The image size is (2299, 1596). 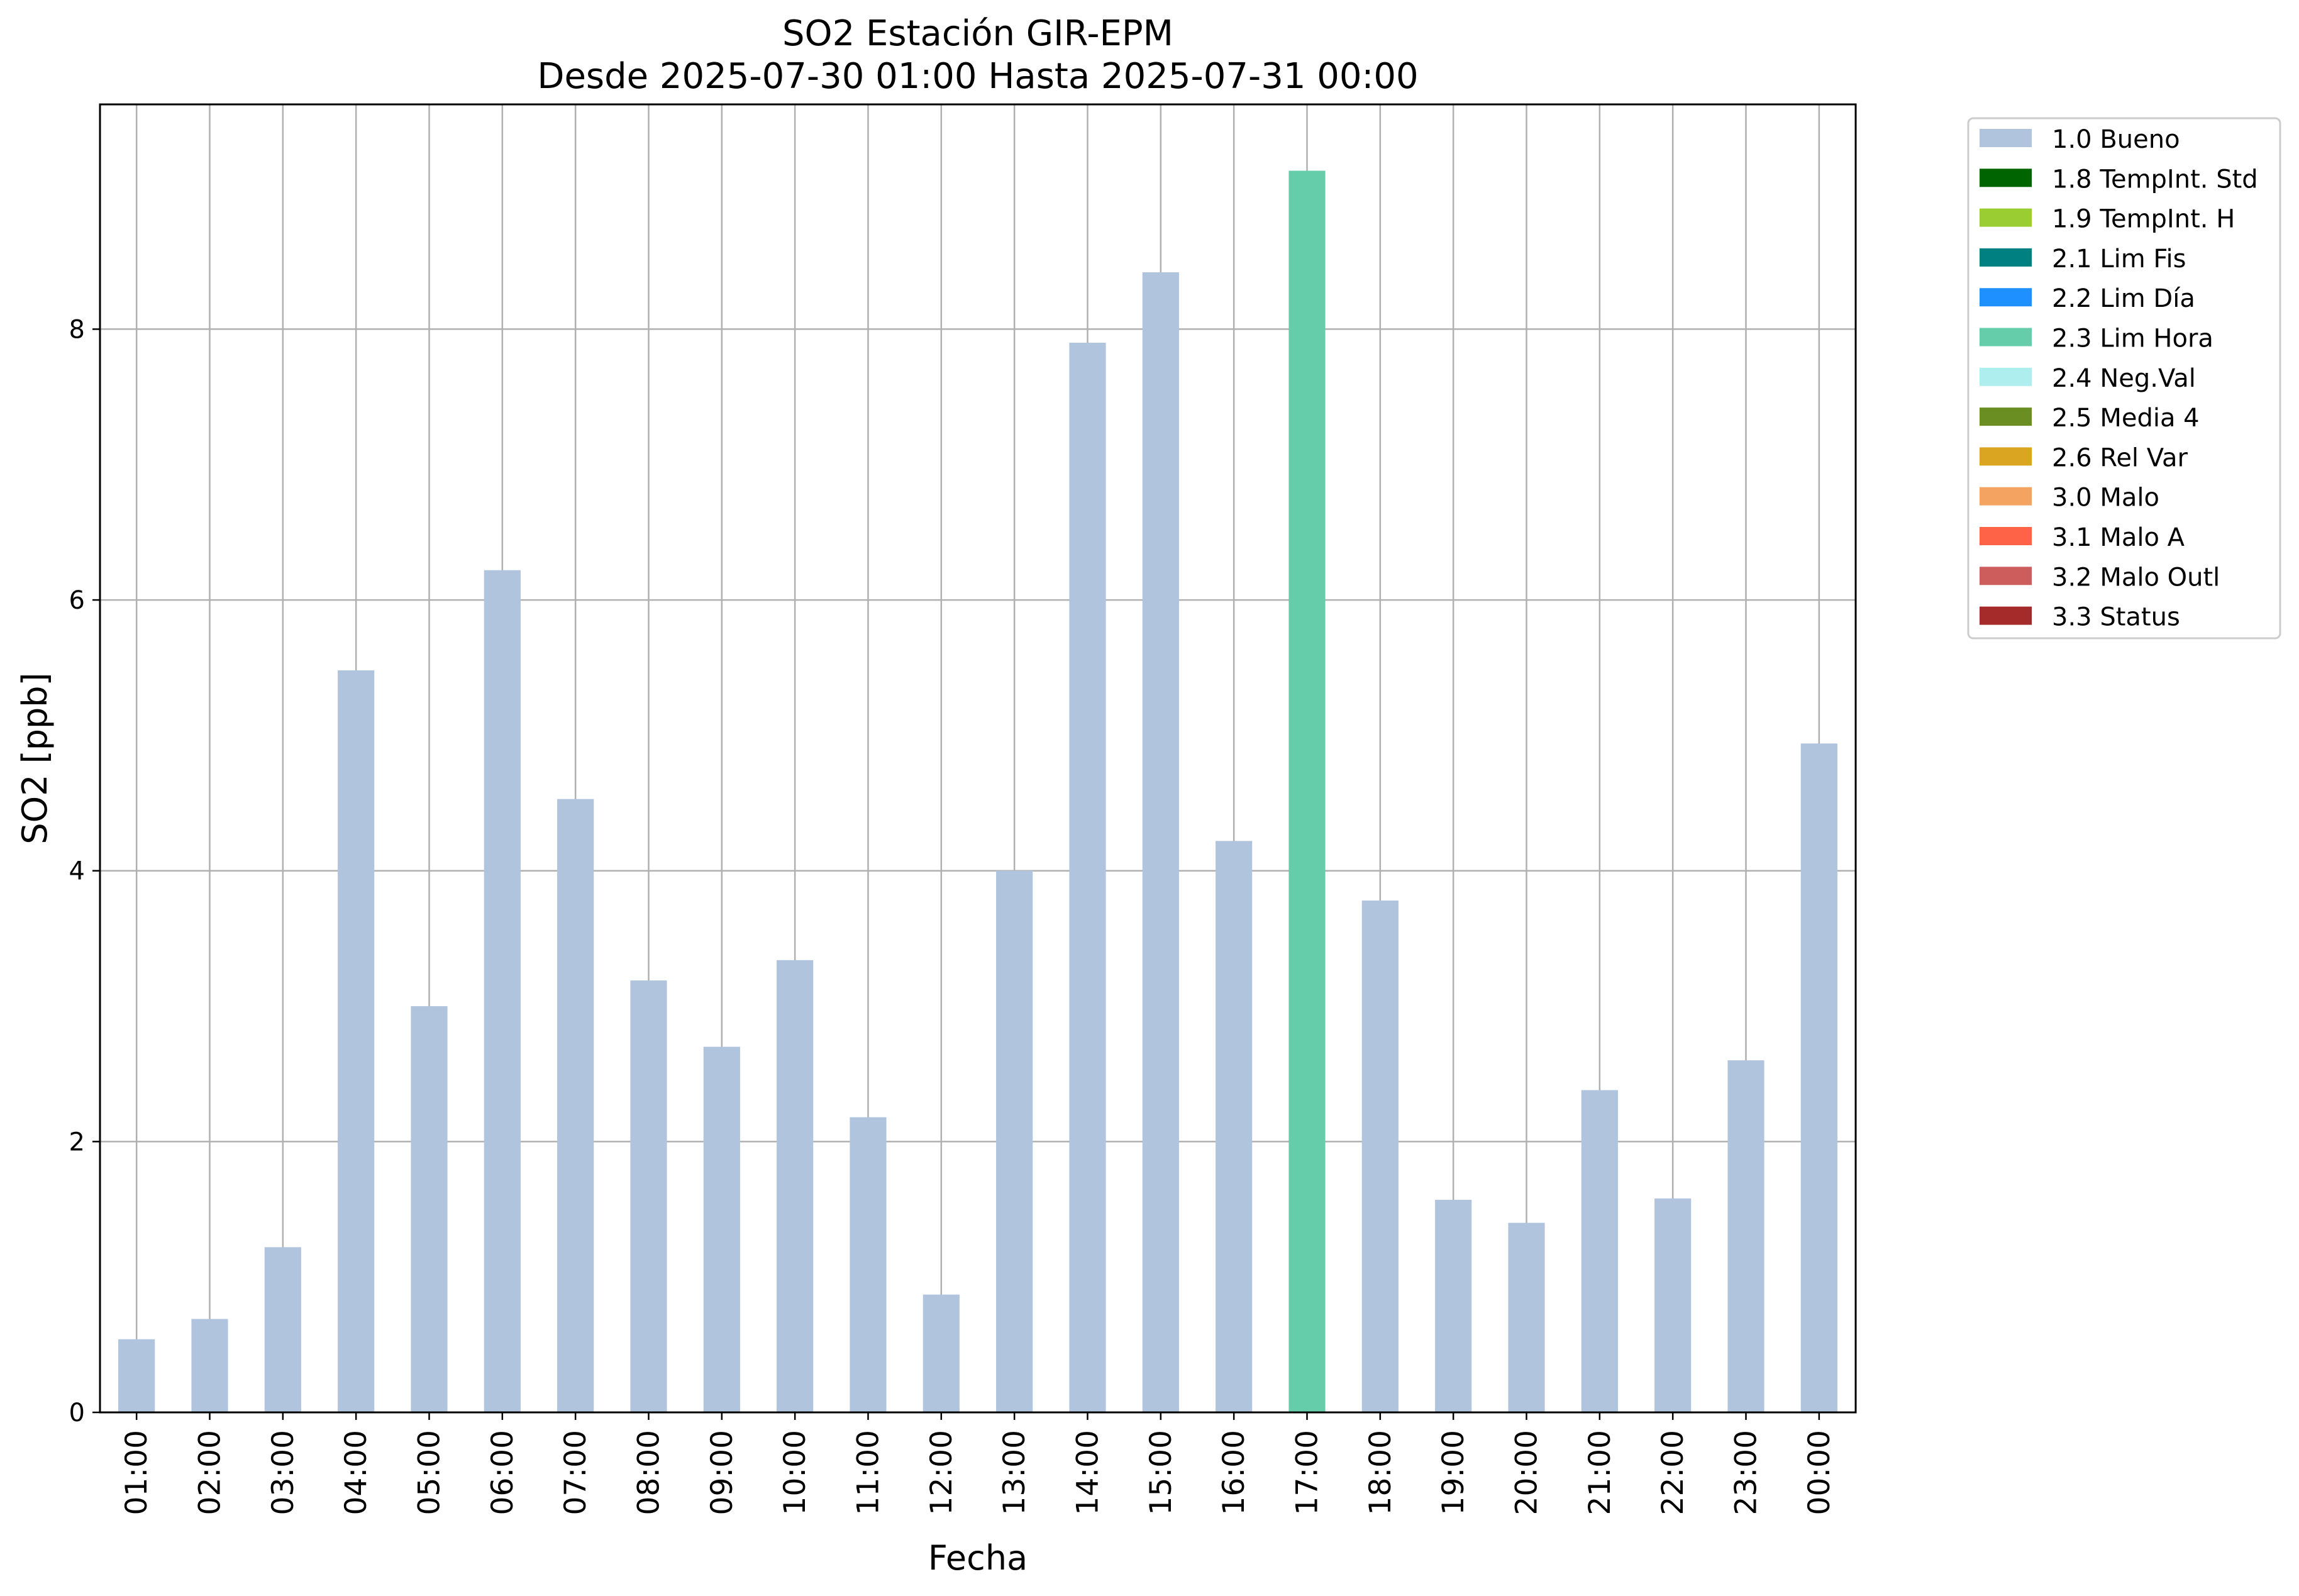 What do you see at coordinates (211, 1472) in the screenshot?
I see `x-tick-label: 02:00` at bounding box center [211, 1472].